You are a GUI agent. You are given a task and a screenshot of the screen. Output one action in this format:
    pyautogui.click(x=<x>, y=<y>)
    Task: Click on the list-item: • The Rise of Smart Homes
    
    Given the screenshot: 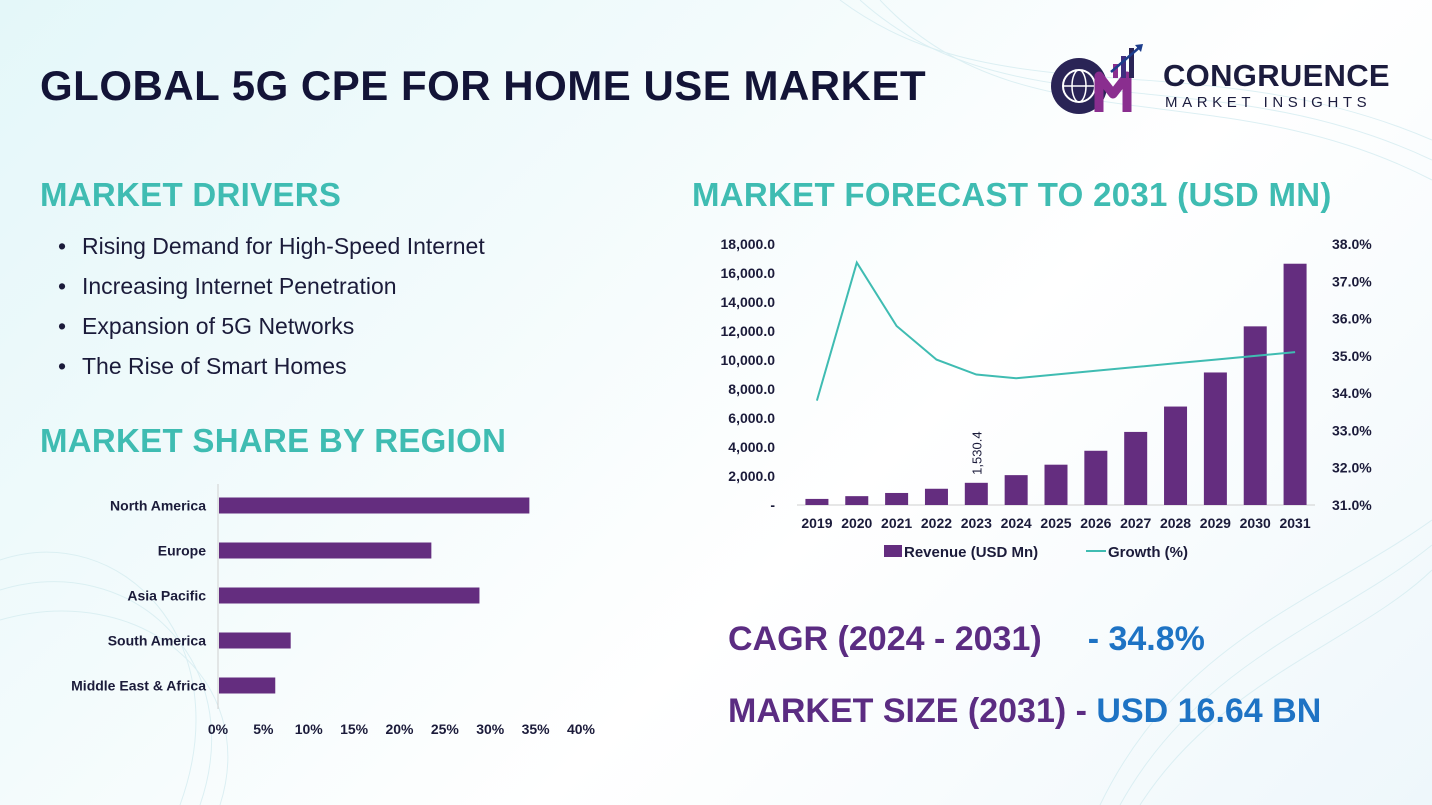 What is the action you would take?
    pyautogui.click(x=271, y=372)
    